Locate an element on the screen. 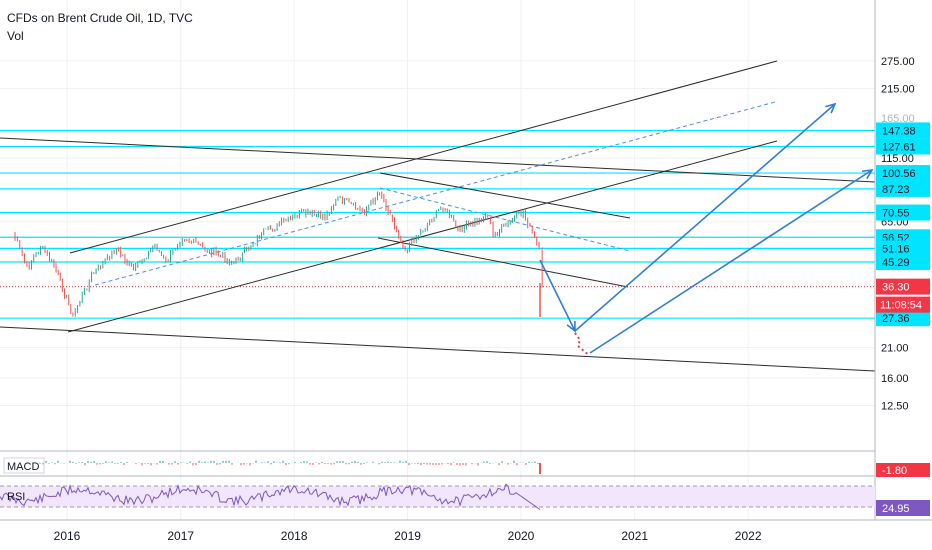  rsi-label: RSI is located at coordinates (16, 497).